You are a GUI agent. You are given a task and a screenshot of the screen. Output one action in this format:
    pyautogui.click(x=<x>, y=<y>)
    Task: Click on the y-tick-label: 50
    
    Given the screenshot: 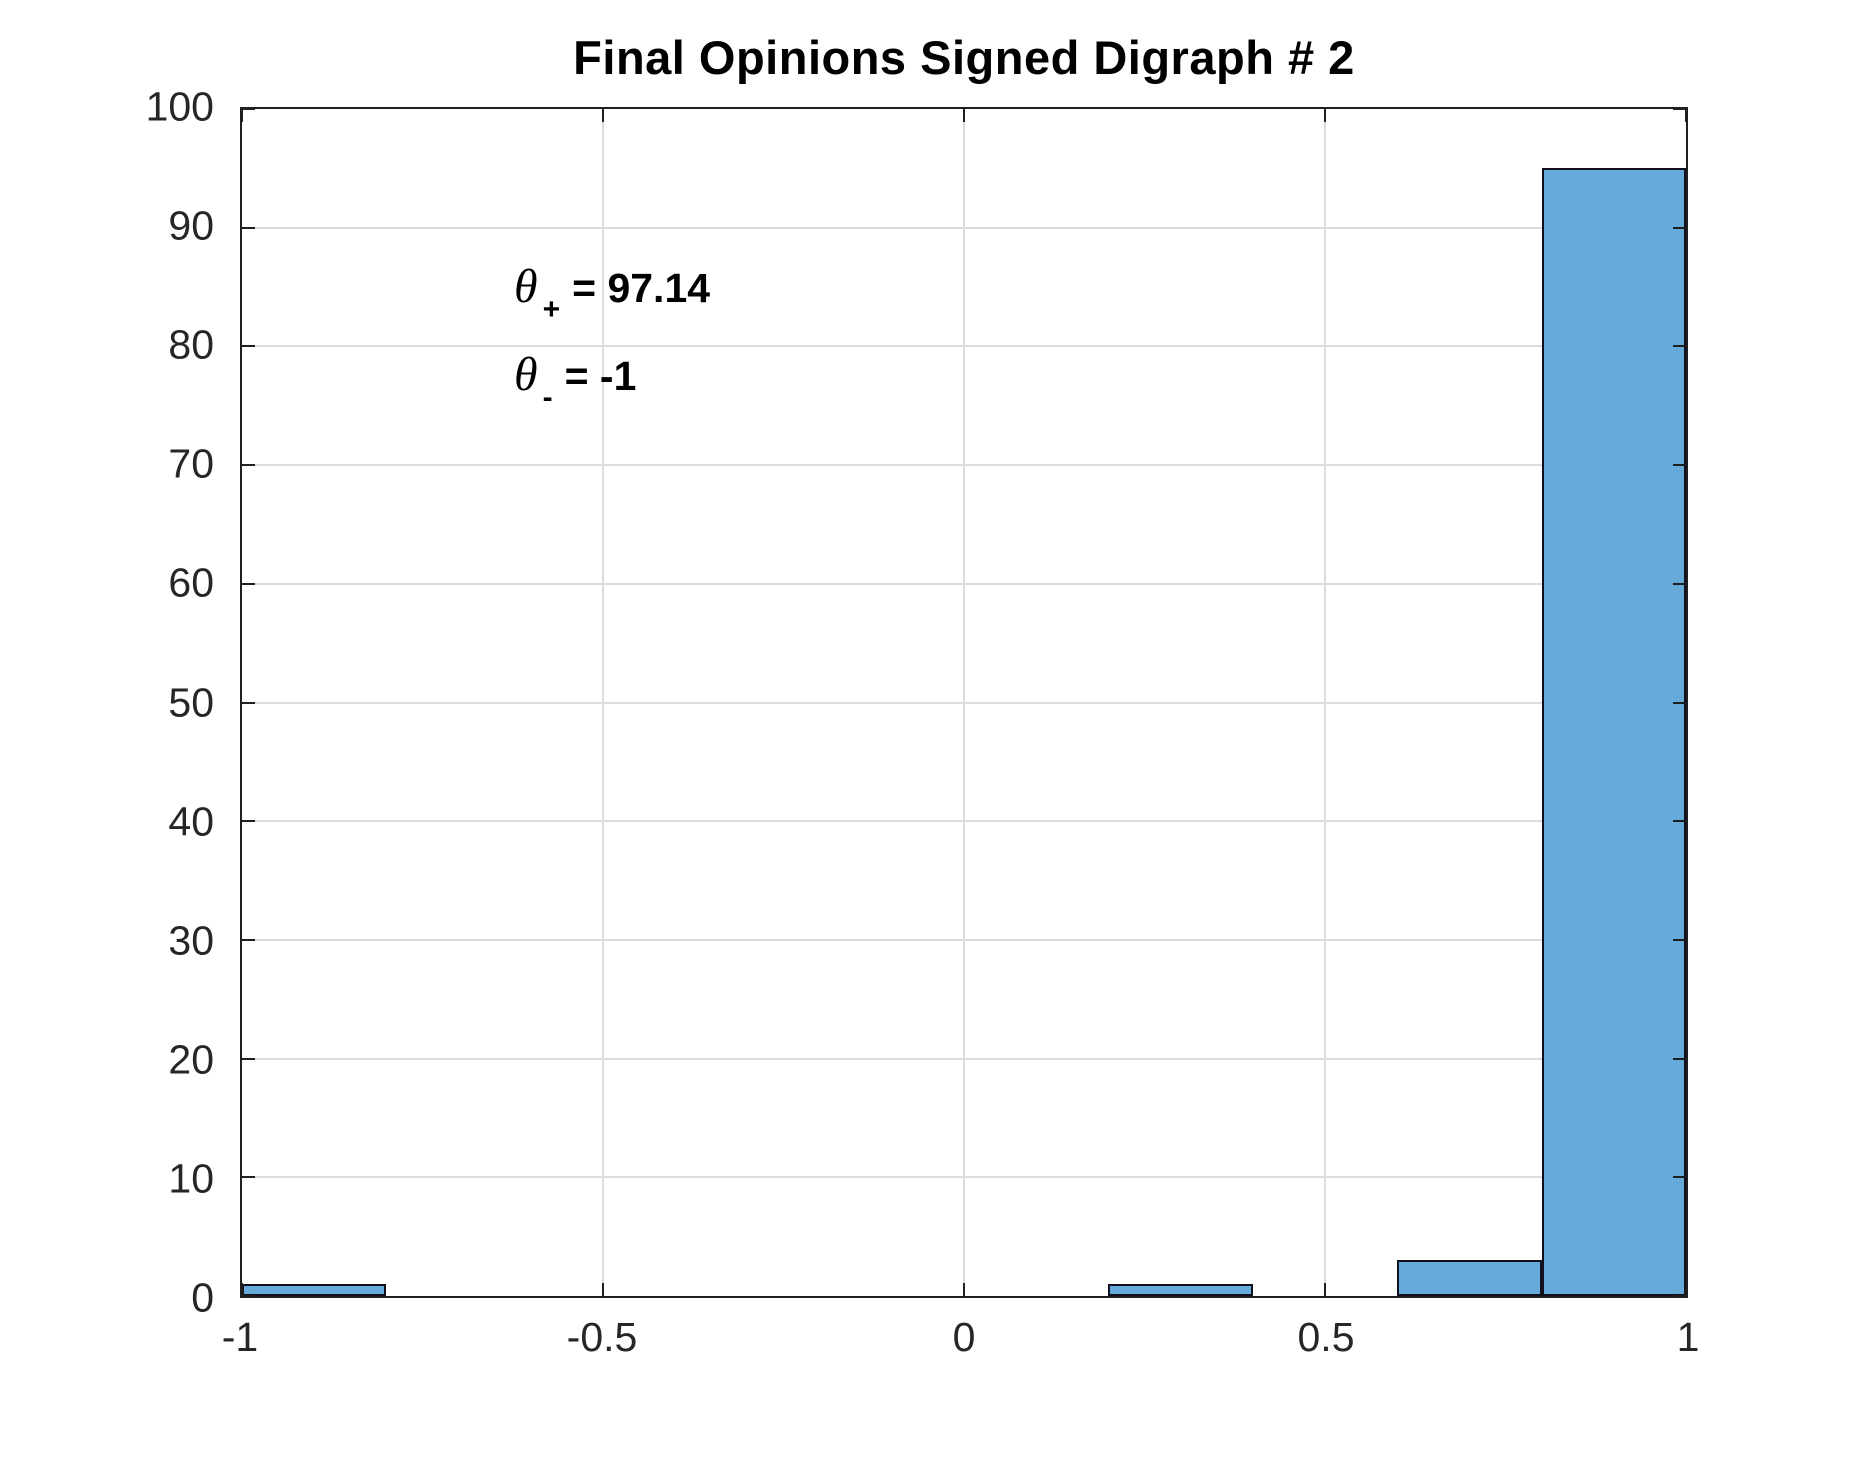 What is the action you would take?
    pyautogui.click(x=191, y=702)
    